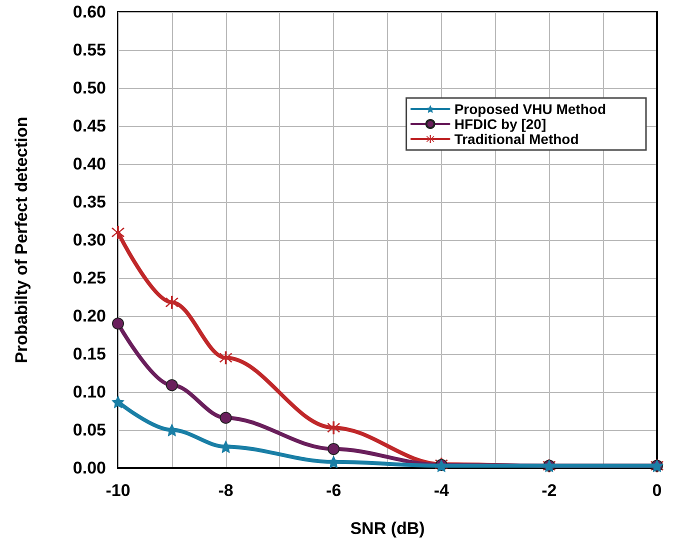 The image size is (686, 549). Describe the element at coordinates (89, 240) in the screenshot. I see `y-tick-label: 0.30` at that location.